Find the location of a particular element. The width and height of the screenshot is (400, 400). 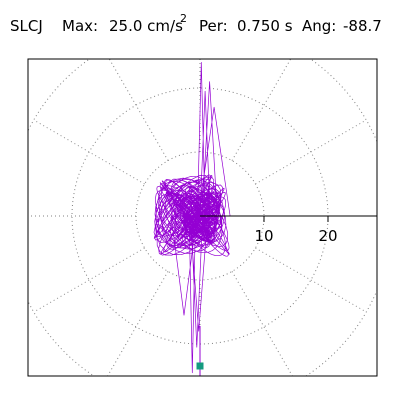

angle-value: -88.7 is located at coordinates (362, 26).